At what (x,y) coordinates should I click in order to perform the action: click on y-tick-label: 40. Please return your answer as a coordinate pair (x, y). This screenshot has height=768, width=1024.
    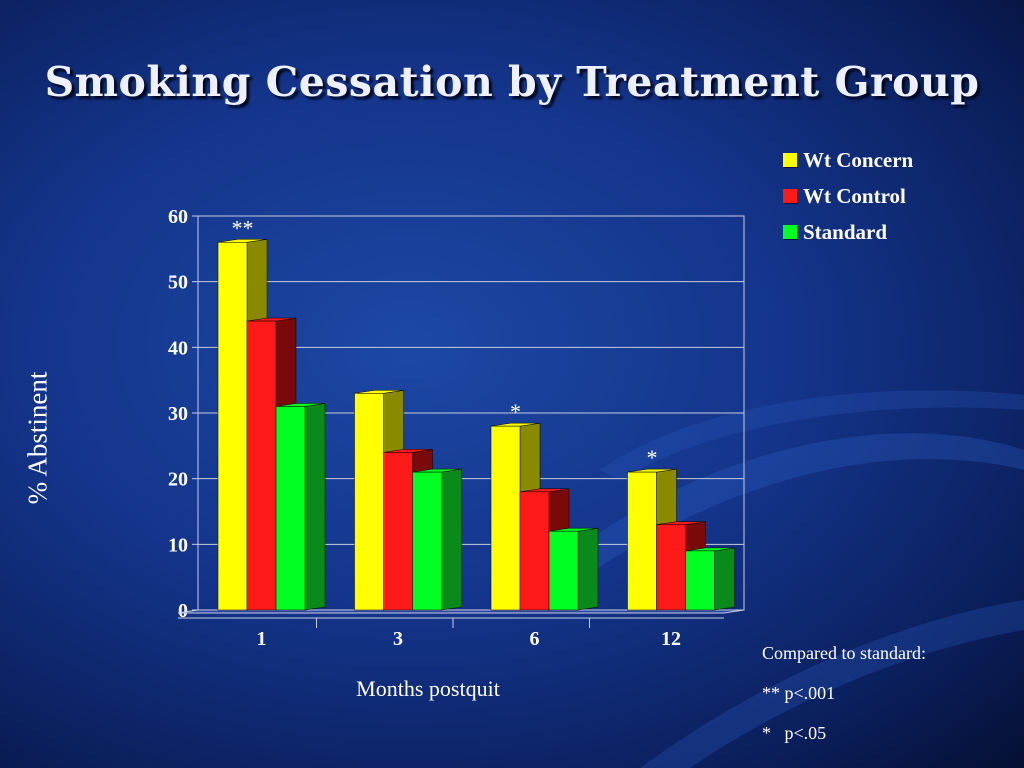
    Looking at the image, I should click on (178, 348).